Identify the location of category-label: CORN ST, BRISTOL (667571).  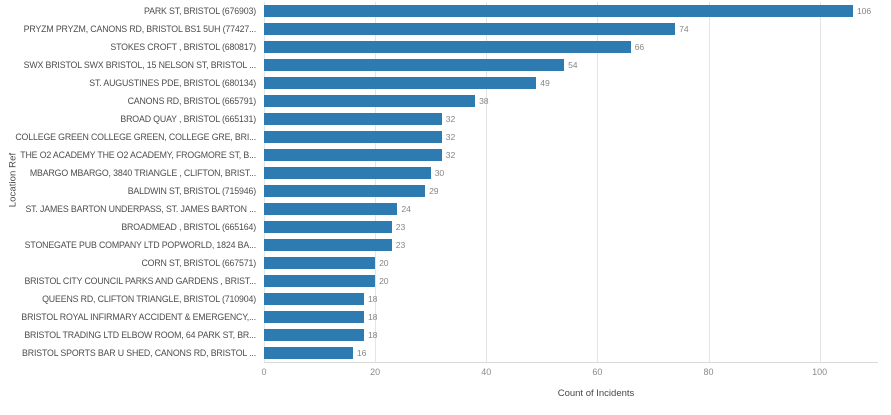
(198, 263).